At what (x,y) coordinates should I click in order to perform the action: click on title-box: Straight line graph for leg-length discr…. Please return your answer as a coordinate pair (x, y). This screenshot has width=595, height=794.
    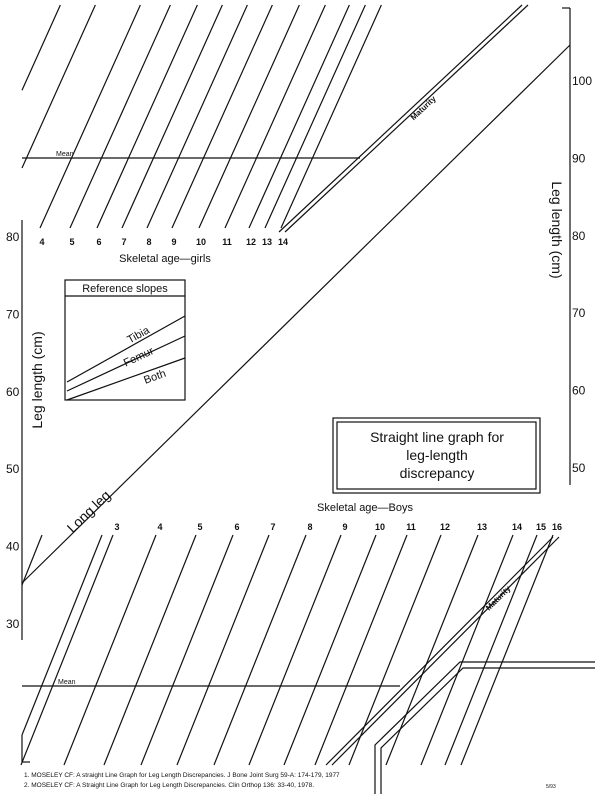
    Looking at the image, I should click on (436, 455).